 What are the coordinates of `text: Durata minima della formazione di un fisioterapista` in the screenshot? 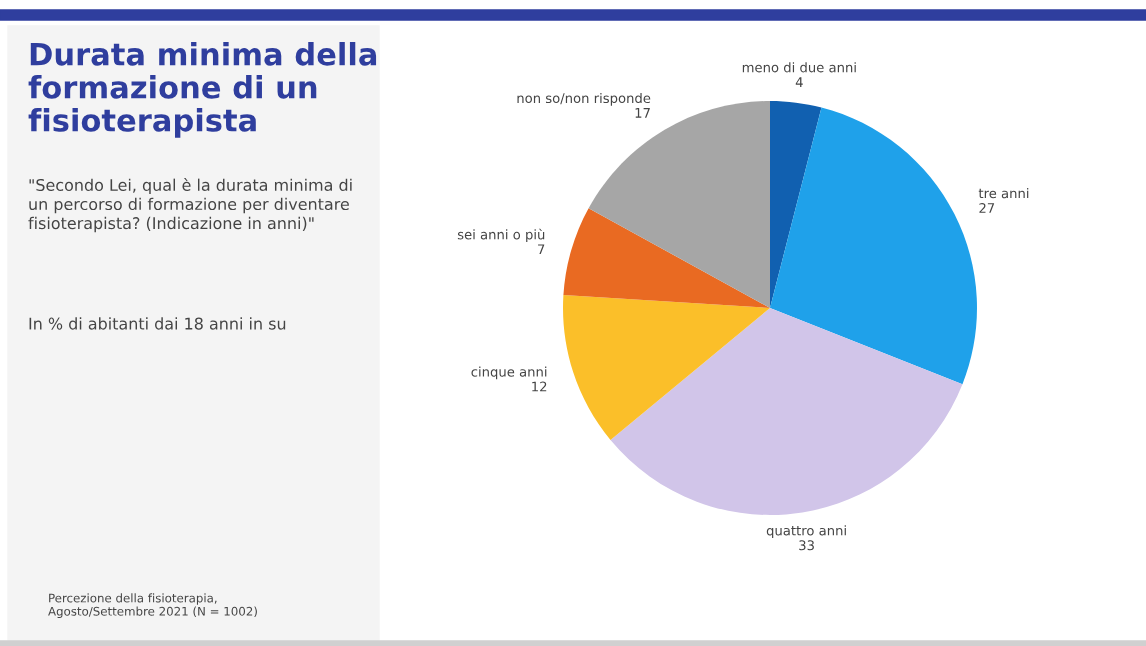 It's located at (202, 90).